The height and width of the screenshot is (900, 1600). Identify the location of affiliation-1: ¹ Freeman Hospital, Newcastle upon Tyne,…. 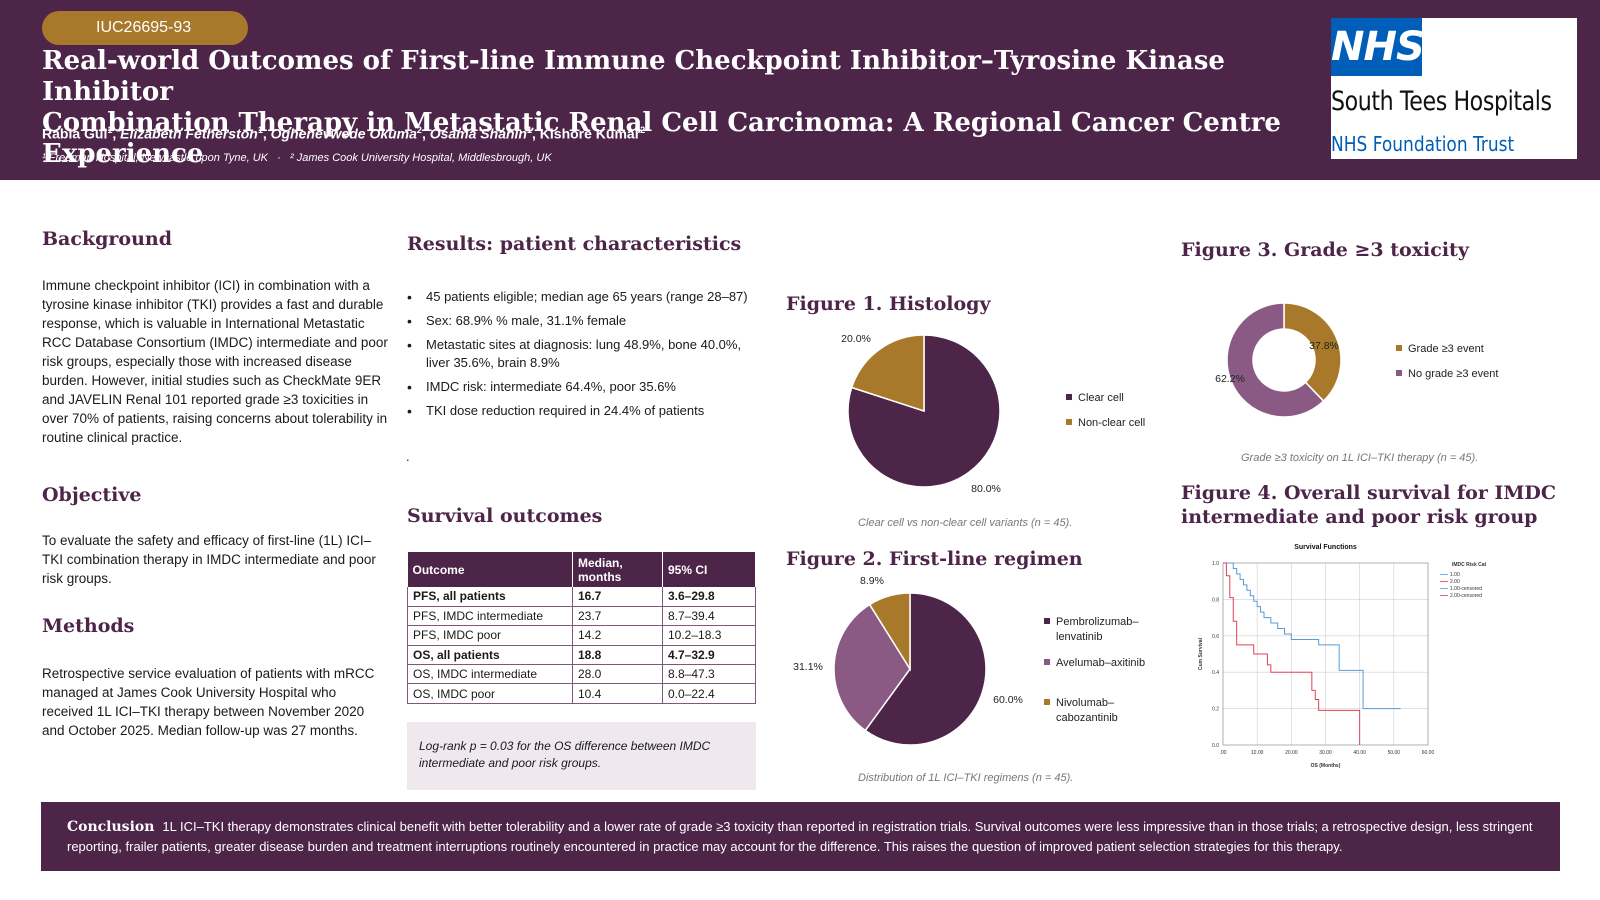
(155, 158).